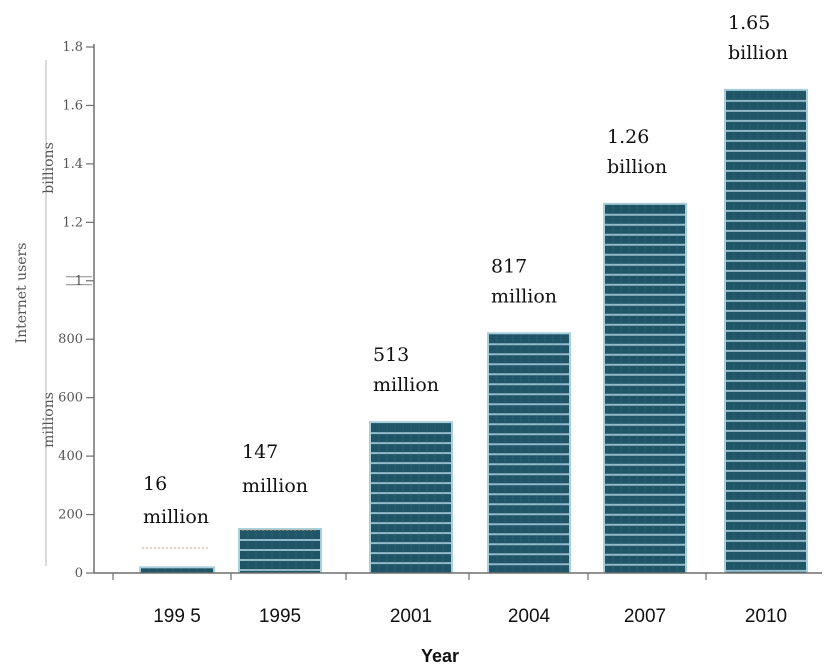 The height and width of the screenshot is (668, 825). Describe the element at coordinates (79, 281) in the screenshot. I see `y-tick-label: 1` at that location.